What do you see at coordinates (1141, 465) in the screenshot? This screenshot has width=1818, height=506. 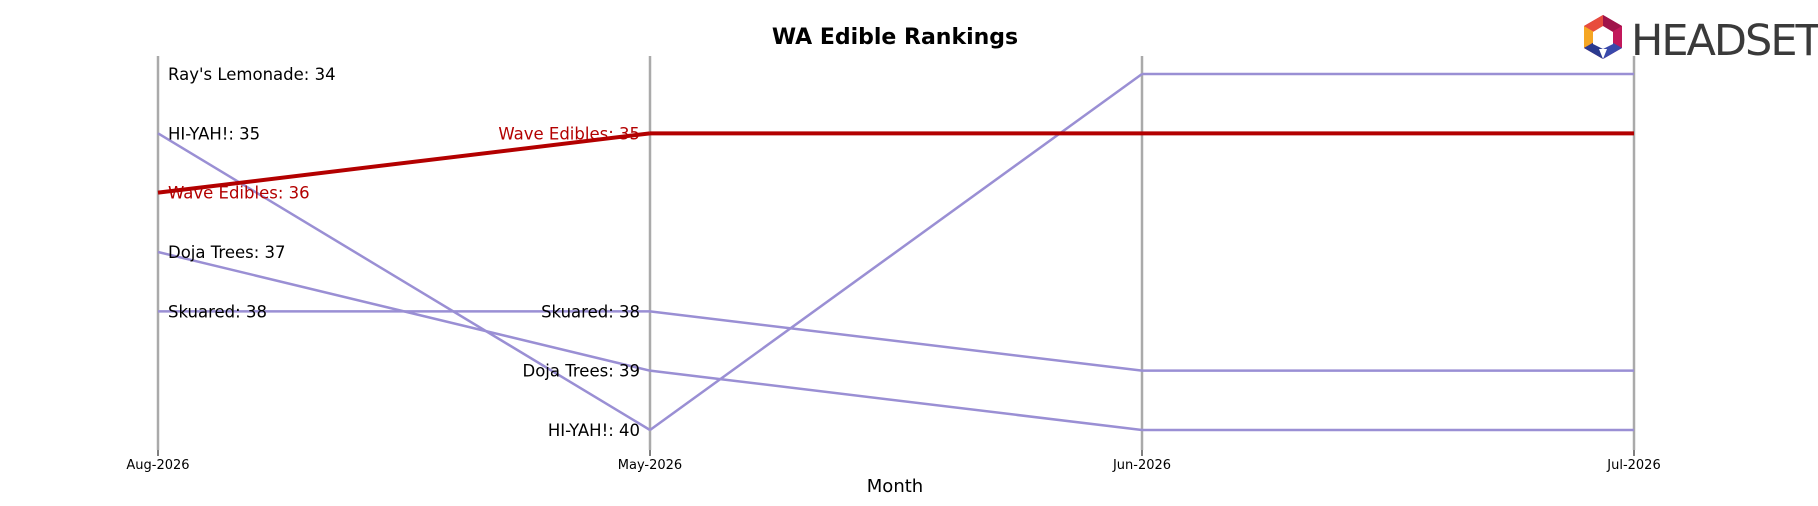 I see `x-tick-label-Jun-2026: Jun-2026` at bounding box center [1141, 465].